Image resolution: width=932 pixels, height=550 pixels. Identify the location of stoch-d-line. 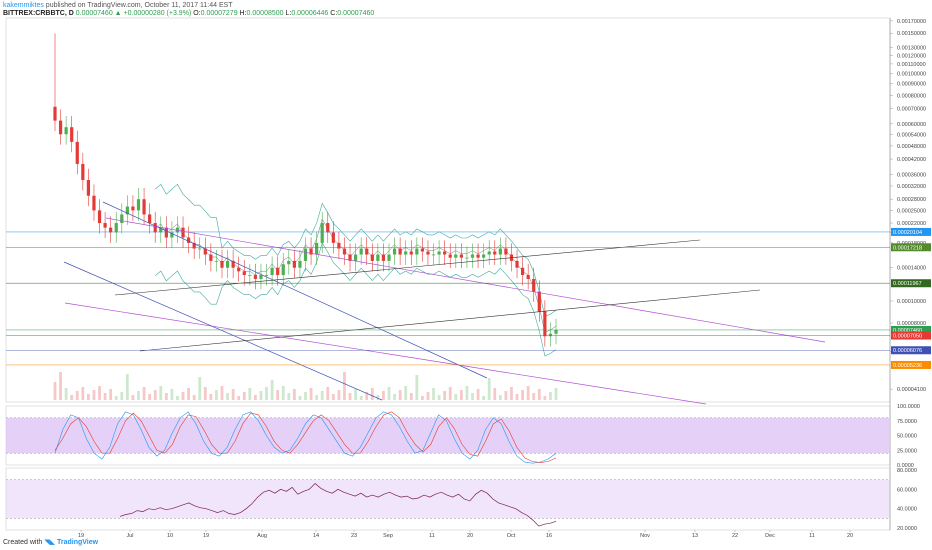
(305, 437).